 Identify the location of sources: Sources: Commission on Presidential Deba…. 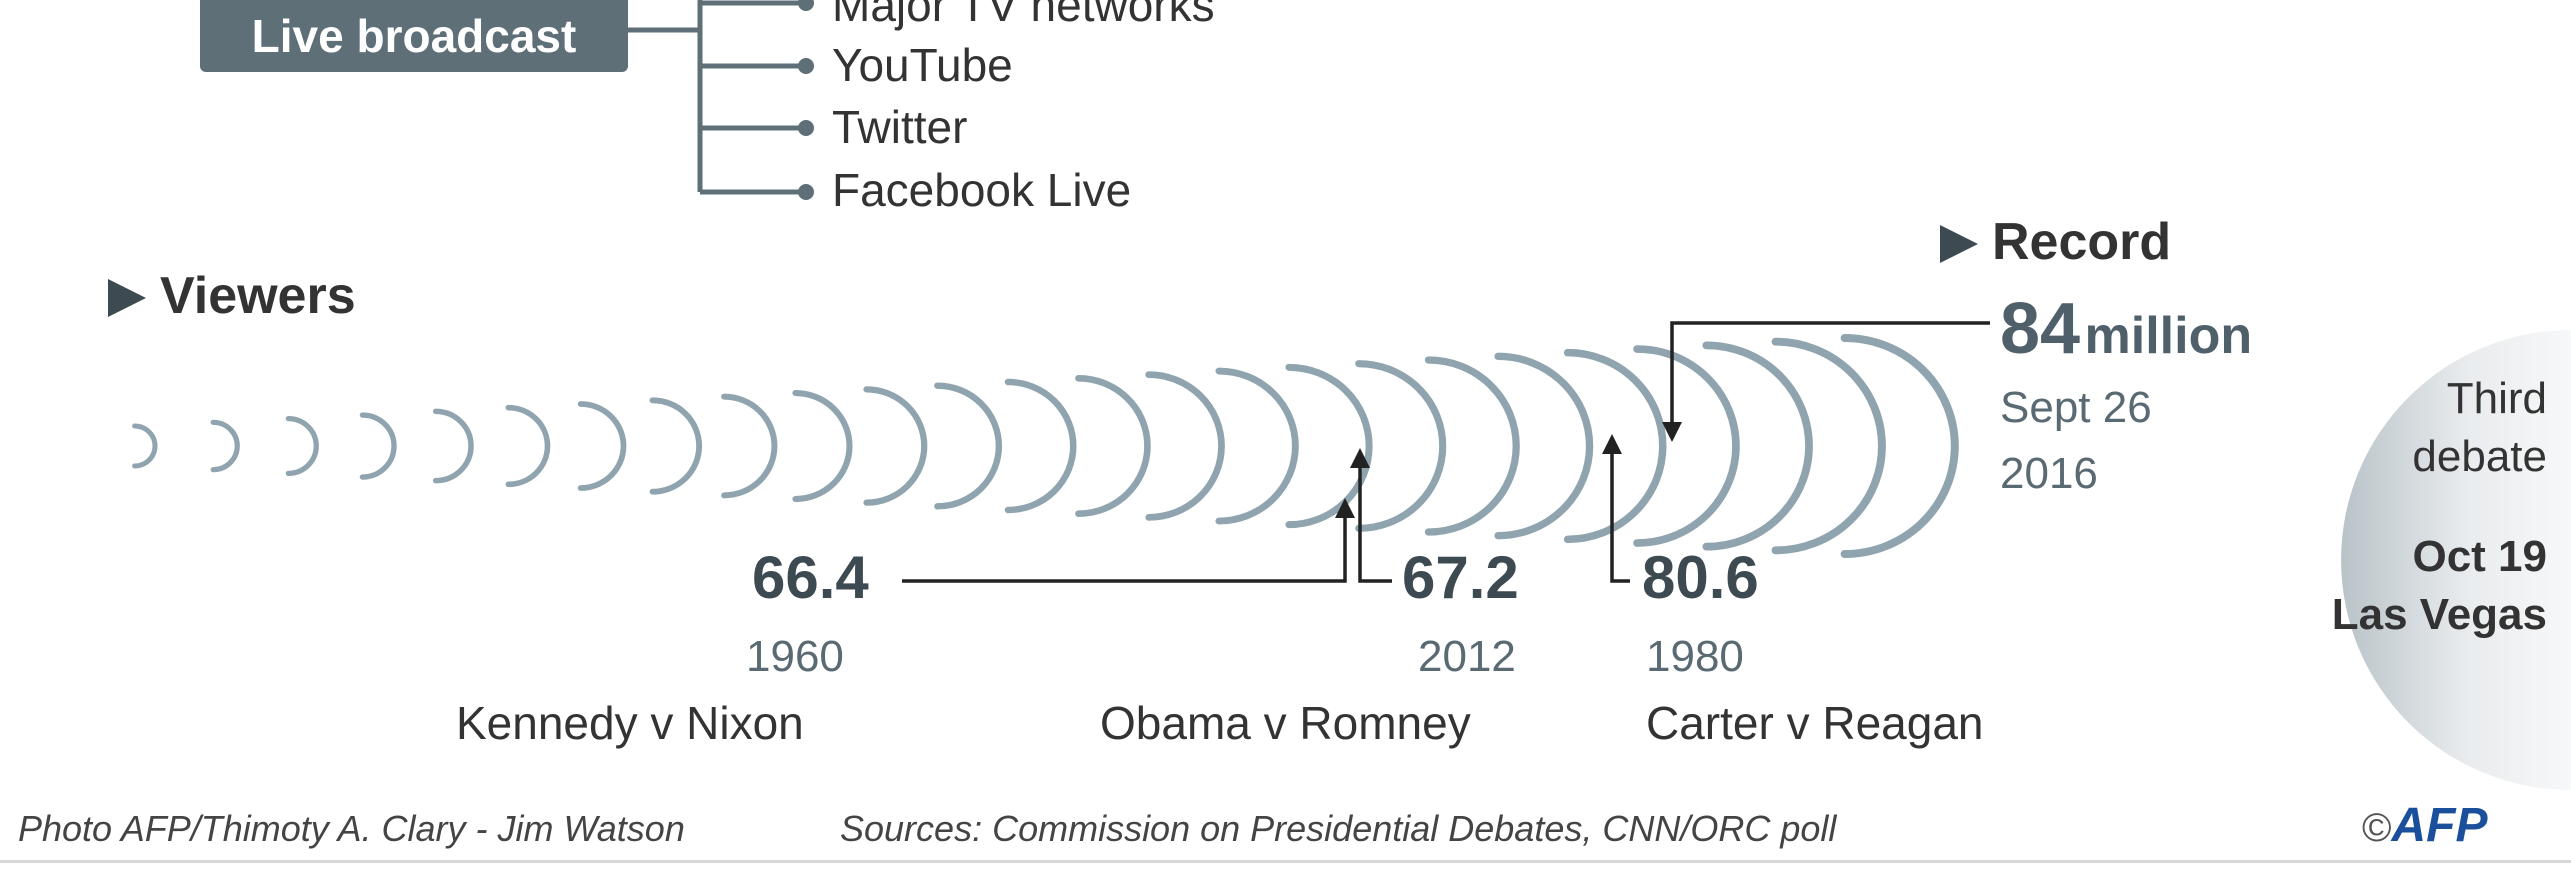
(1338, 828).